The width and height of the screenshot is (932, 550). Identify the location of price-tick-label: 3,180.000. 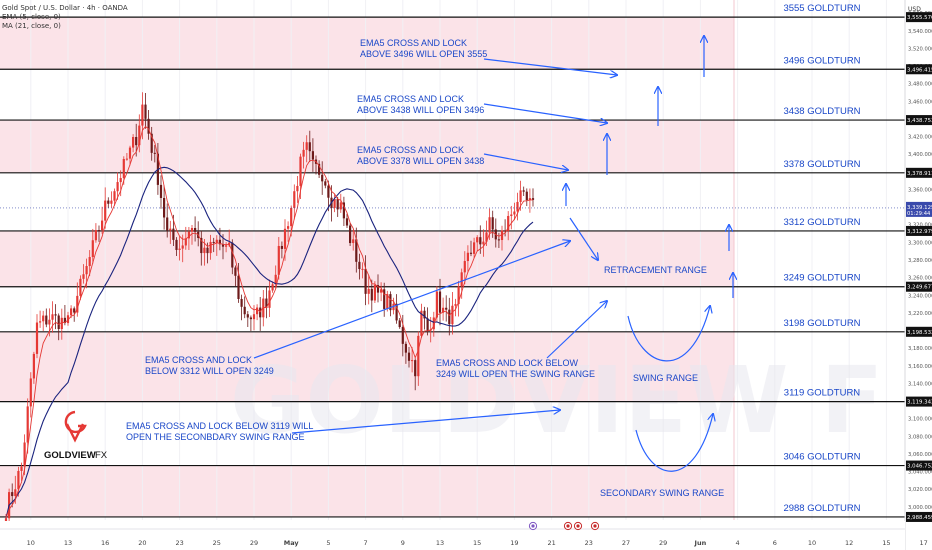
(920, 349).